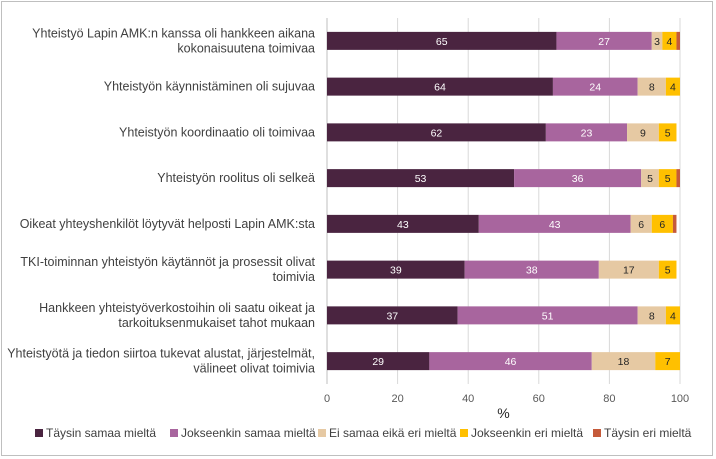 The height and width of the screenshot is (459, 716). I want to click on data-label: 64, so click(440, 88).